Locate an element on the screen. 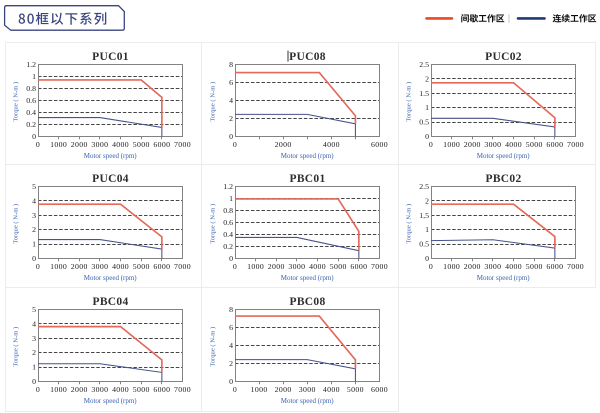 The height and width of the screenshot is (413, 600). svg-text: PBC08 is located at coordinates (307, 302).